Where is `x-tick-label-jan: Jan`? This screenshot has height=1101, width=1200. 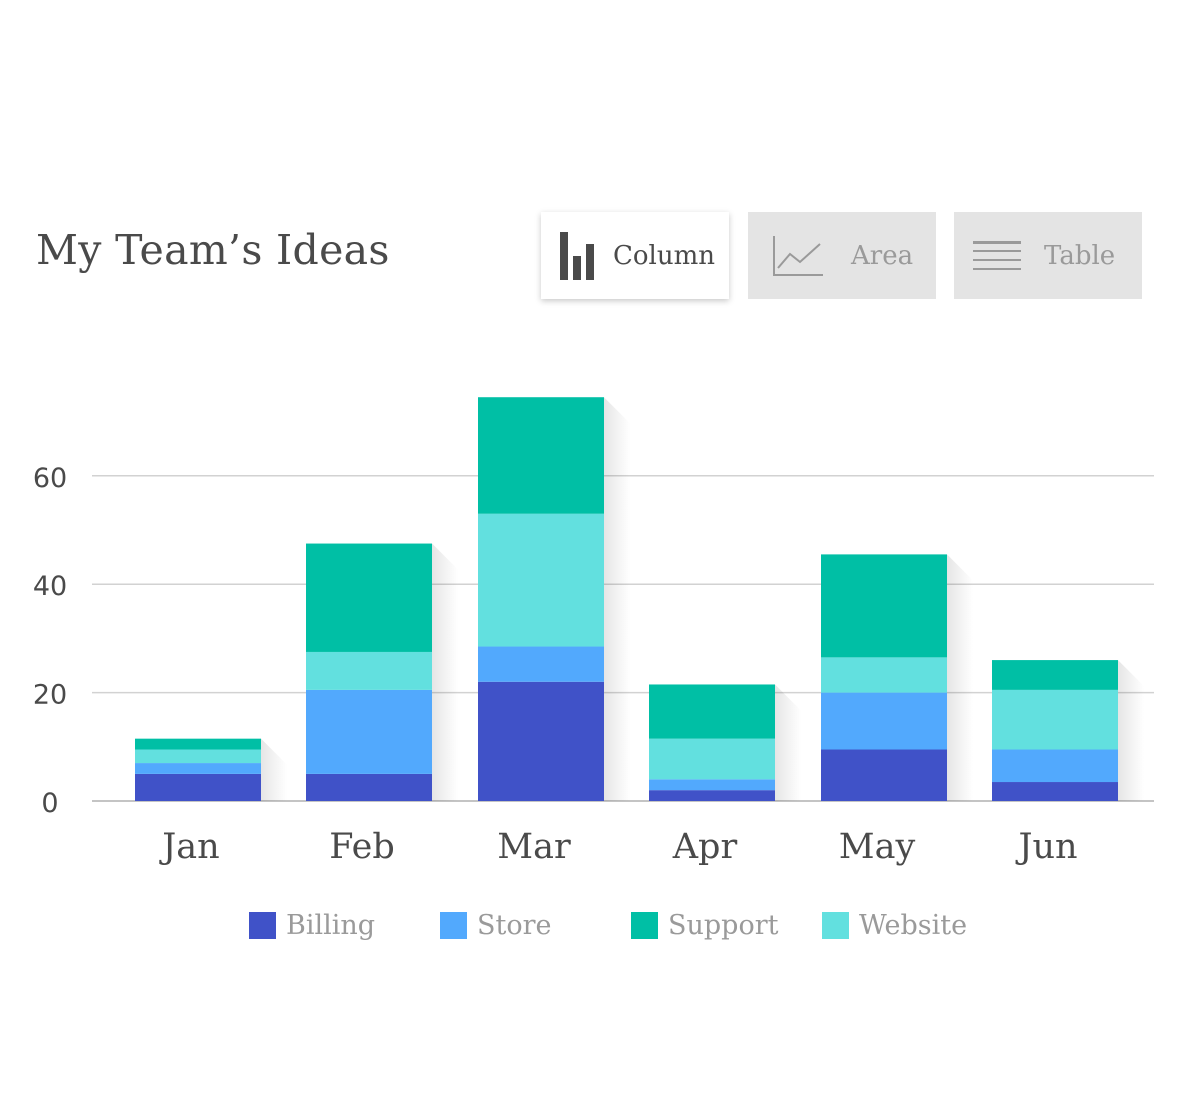 x-tick-label-jan: Jan is located at coordinates (189, 847).